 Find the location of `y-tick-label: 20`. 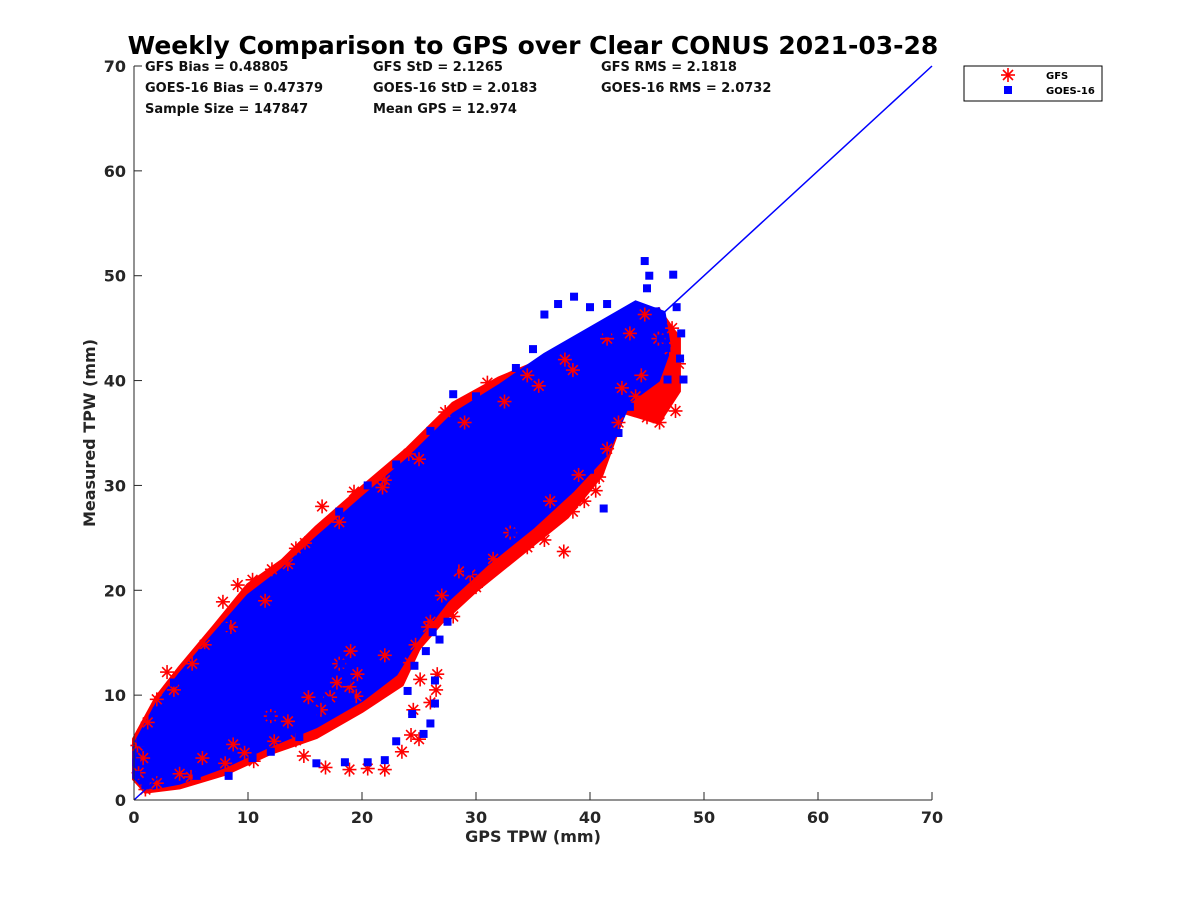

y-tick-label: 20 is located at coordinates (115, 590).